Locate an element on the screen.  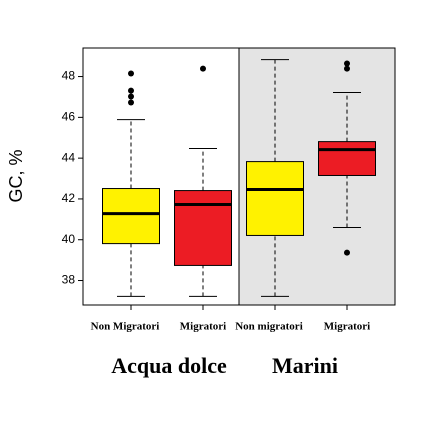
group-label: Acqua dolce is located at coordinates (169, 365).